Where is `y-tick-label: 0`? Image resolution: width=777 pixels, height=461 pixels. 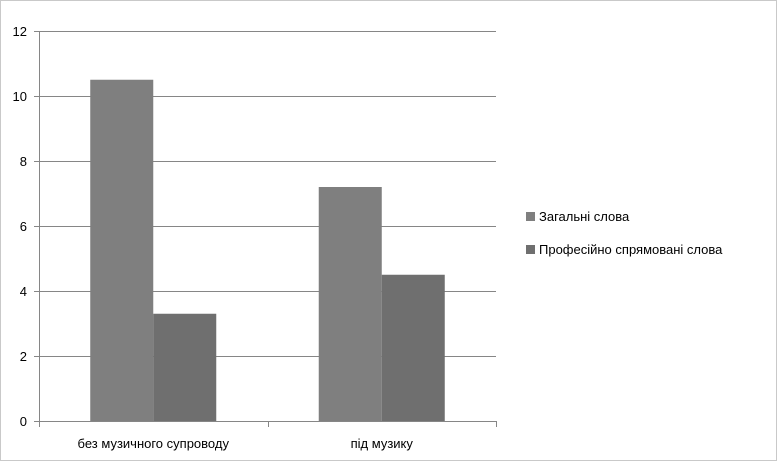 y-tick-label: 0 is located at coordinates (23, 421).